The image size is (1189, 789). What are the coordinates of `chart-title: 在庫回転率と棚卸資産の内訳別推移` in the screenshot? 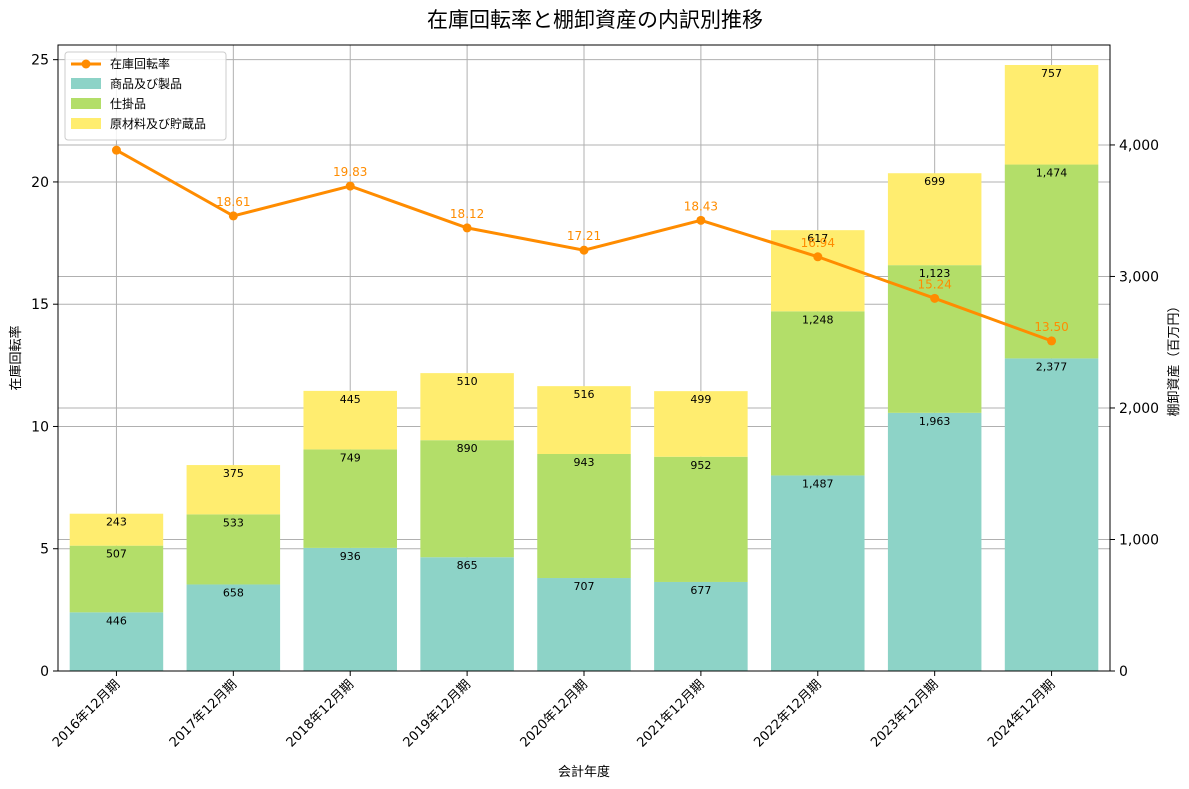 It's located at (595, 20).